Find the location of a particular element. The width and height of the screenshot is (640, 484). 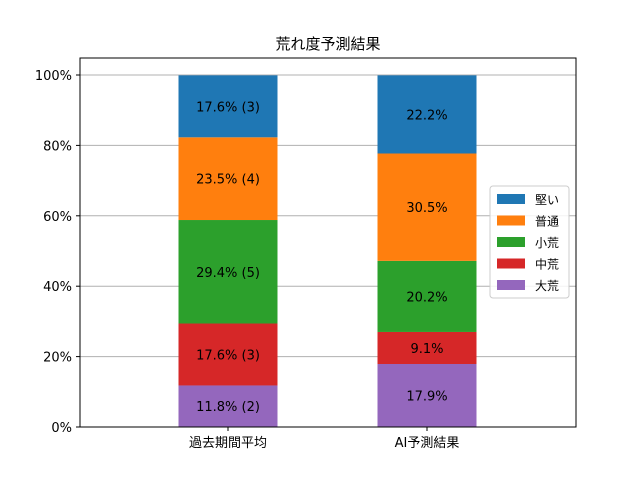

bar-data-label: 22.2% is located at coordinates (426, 115).